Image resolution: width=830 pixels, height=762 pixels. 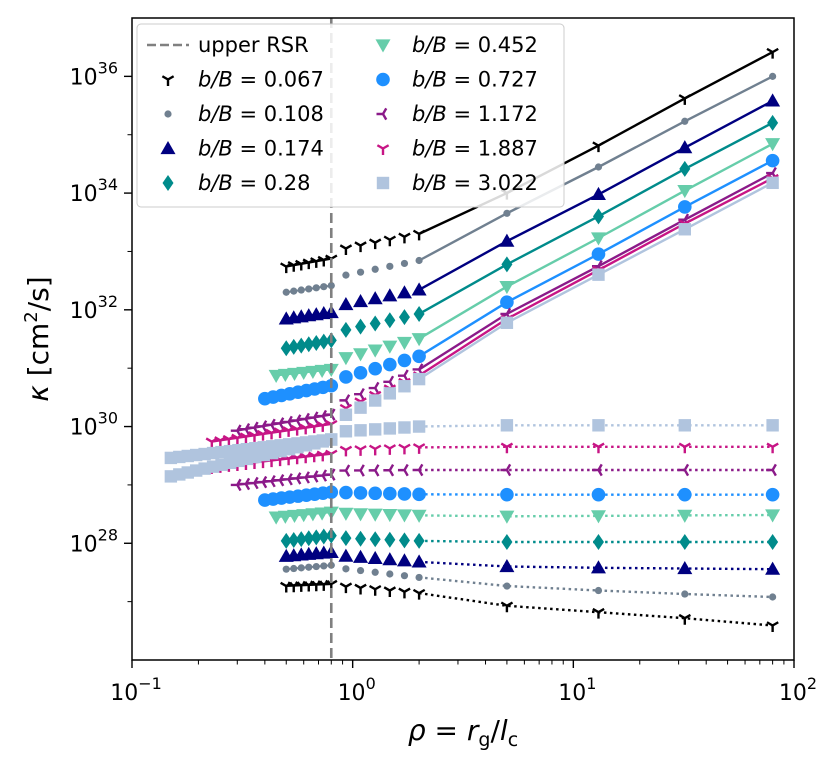 What do you see at coordinates (475, 114) in the screenshot?
I see `legend-label: b/B = 1.172` at bounding box center [475, 114].